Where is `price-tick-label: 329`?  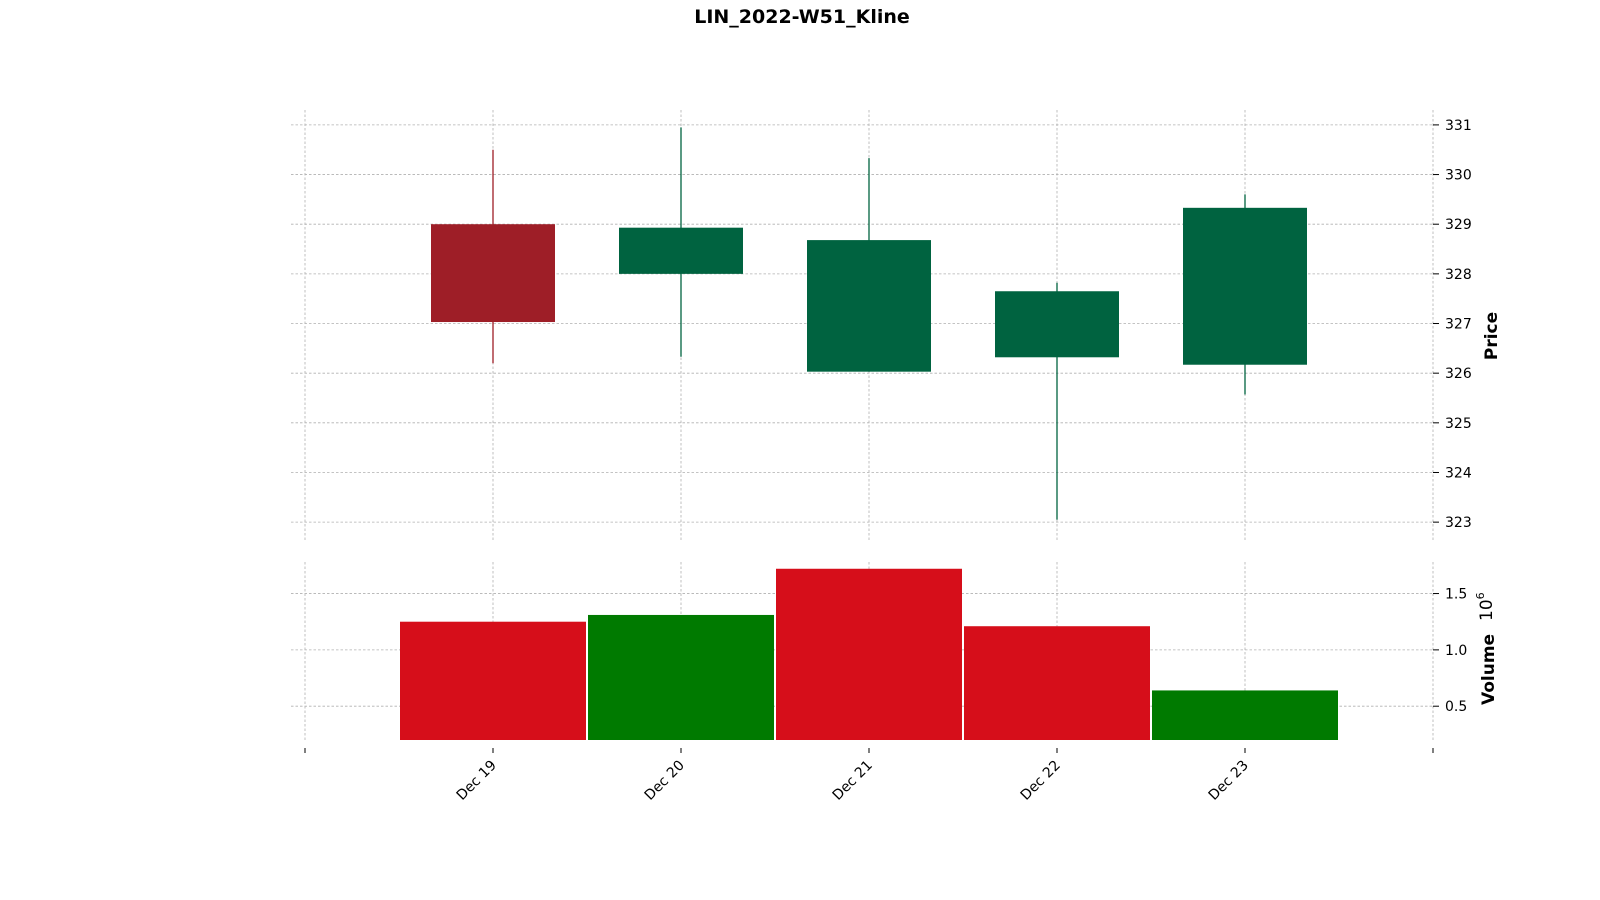
price-tick-label: 329 is located at coordinates (1458, 225).